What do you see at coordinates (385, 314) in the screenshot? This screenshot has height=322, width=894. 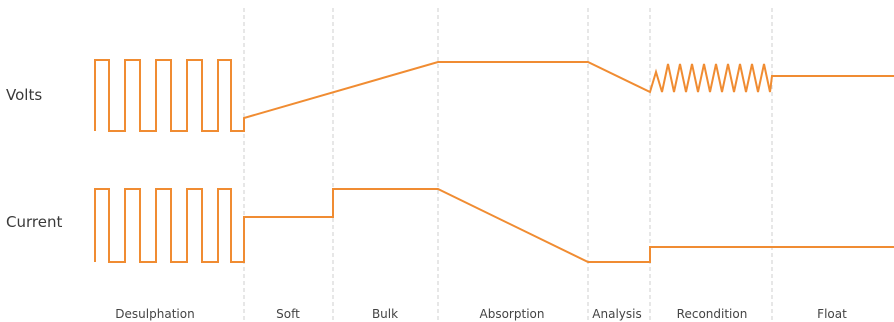 I see `stage-label-bulk: Bulk` at bounding box center [385, 314].